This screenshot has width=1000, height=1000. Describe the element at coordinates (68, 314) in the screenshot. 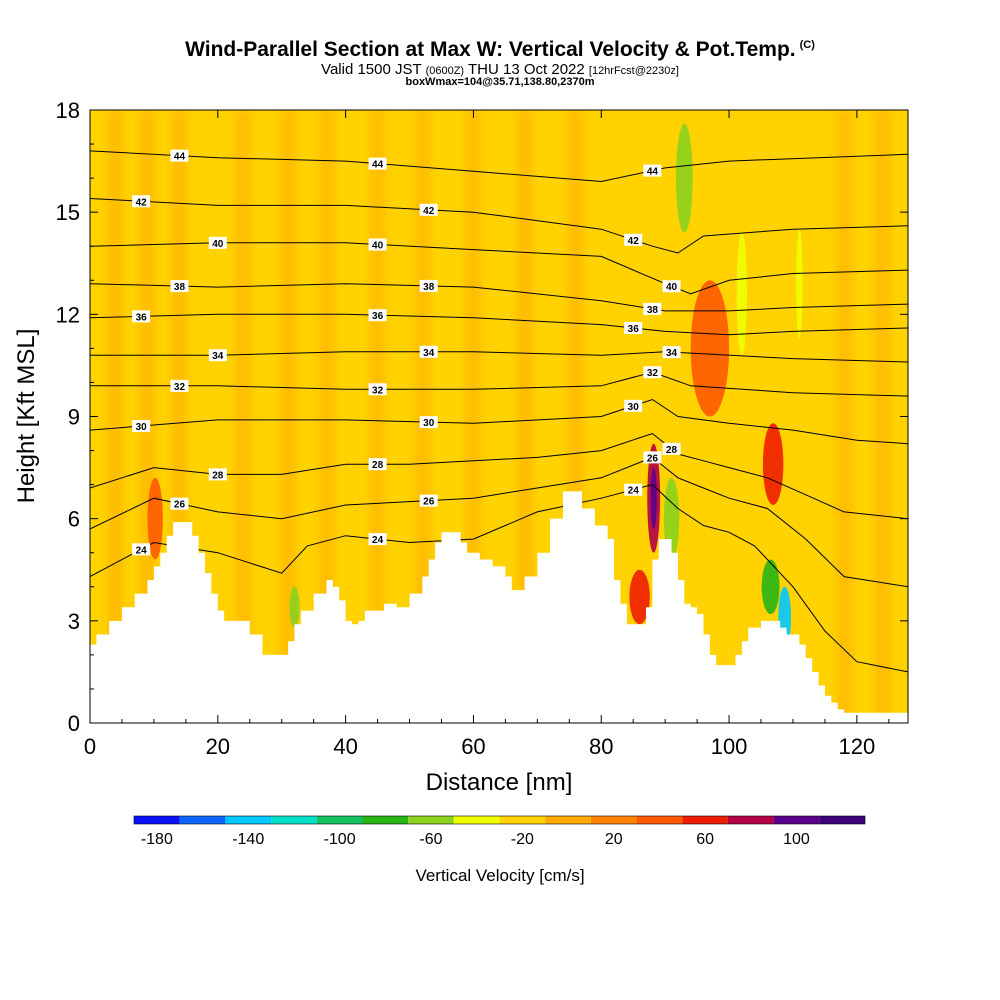

I see `y-tick-label: 12` at that location.